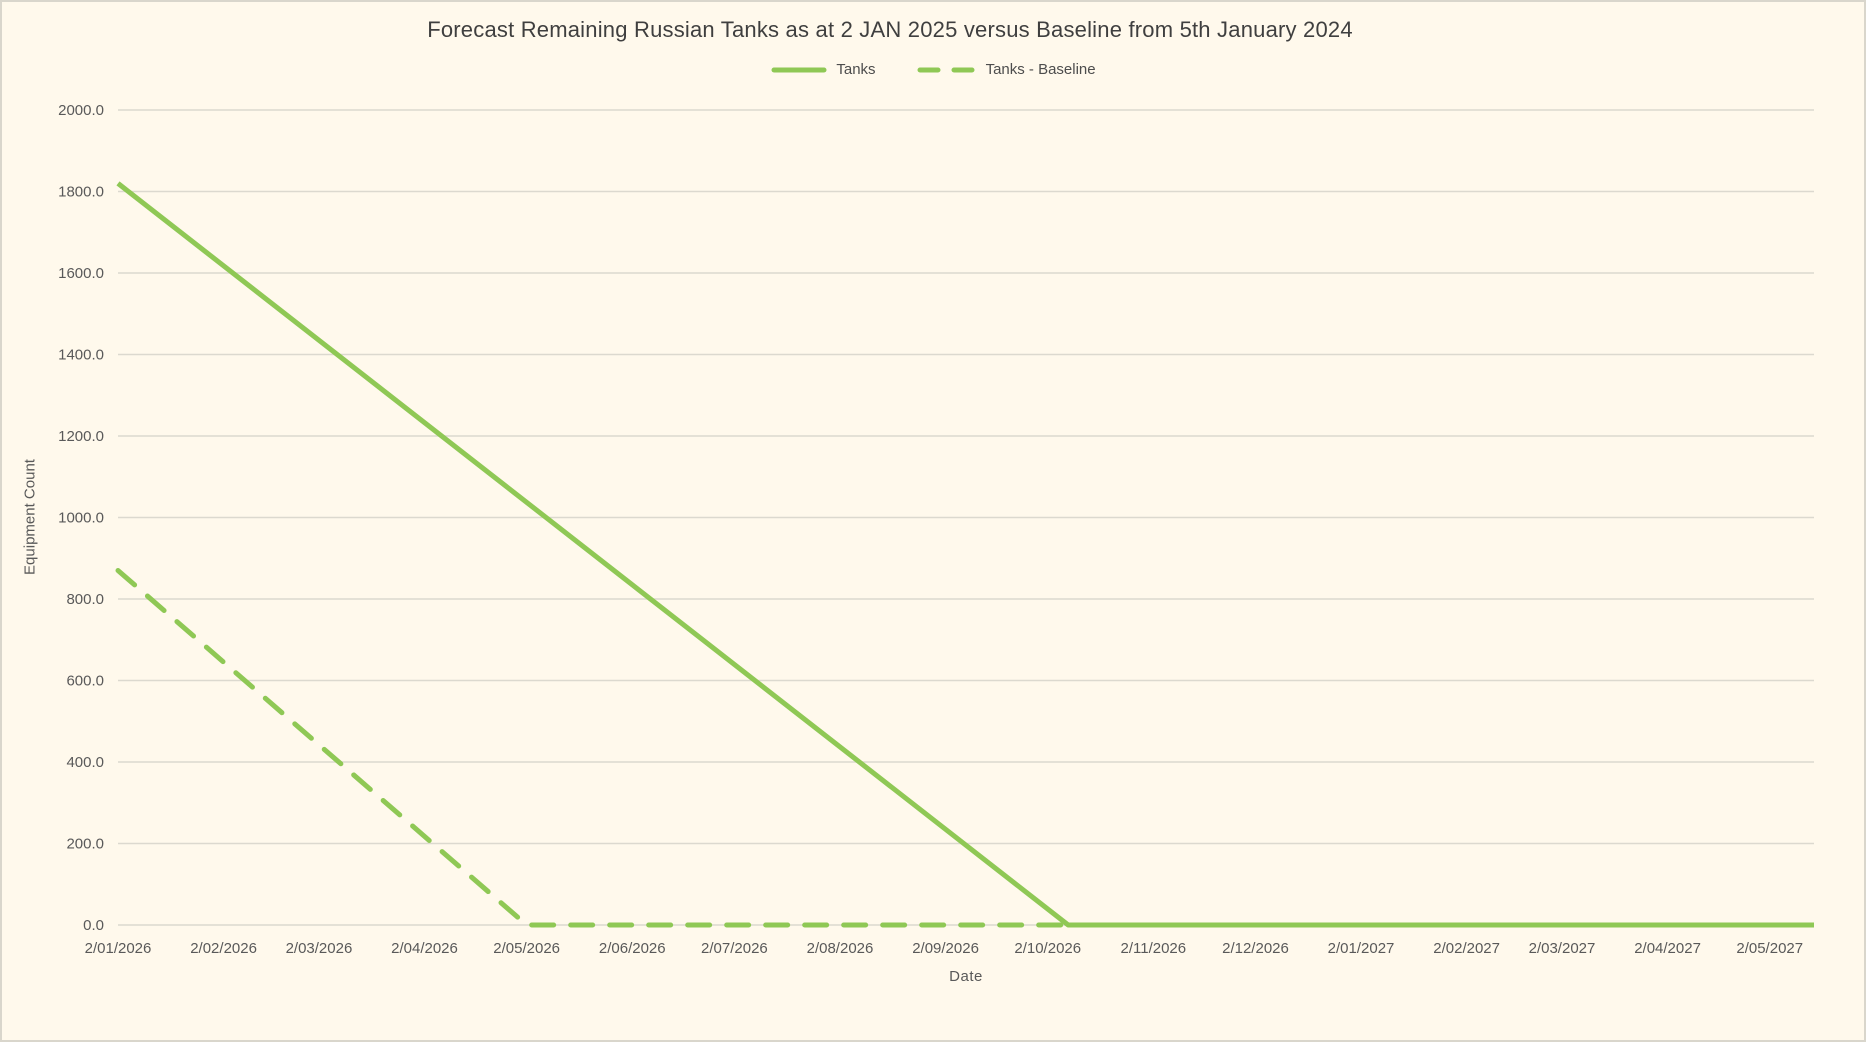 This screenshot has height=1042, width=1866. I want to click on x-tick-label: 2/01/2027, so click(1361, 948).